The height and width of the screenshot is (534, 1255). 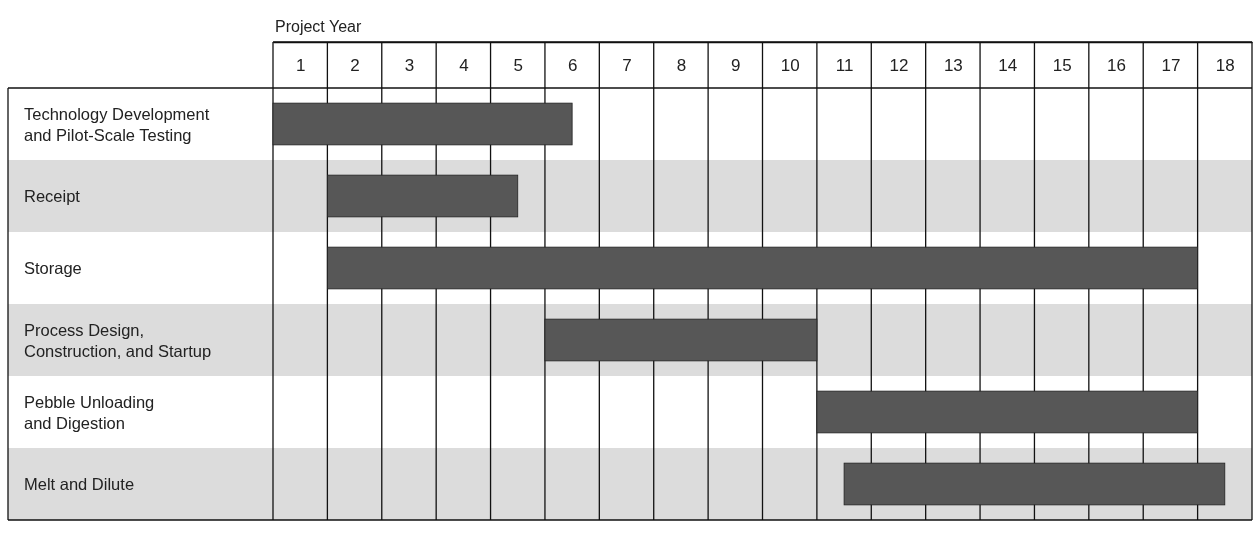 I want to click on x-tick-label: 2, so click(x=355, y=65).